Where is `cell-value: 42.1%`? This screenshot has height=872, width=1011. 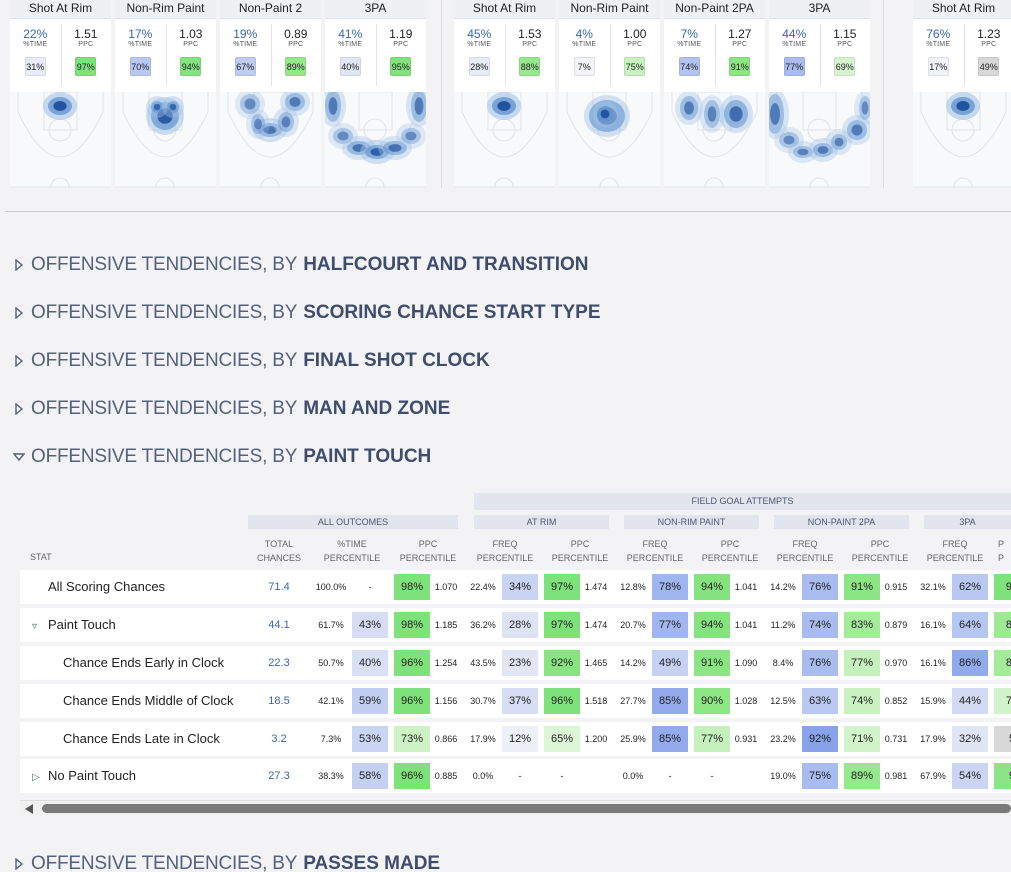
cell-value: 42.1% is located at coordinates (331, 701).